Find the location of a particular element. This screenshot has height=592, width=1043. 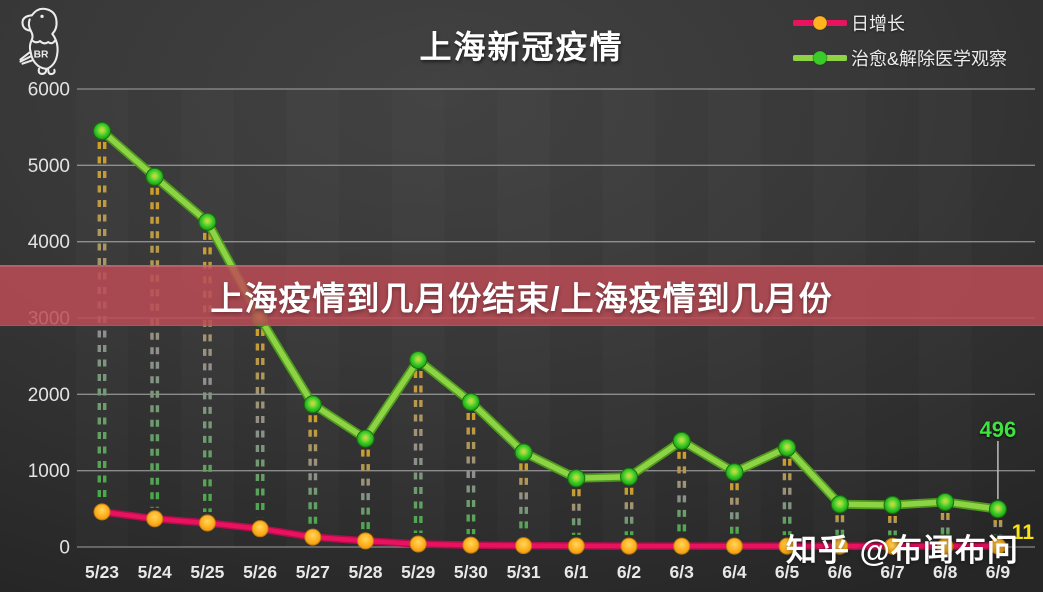

overlay-banner: 上海疫情到几月份结束/上海疫情到几月份 is located at coordinates (521, 295).